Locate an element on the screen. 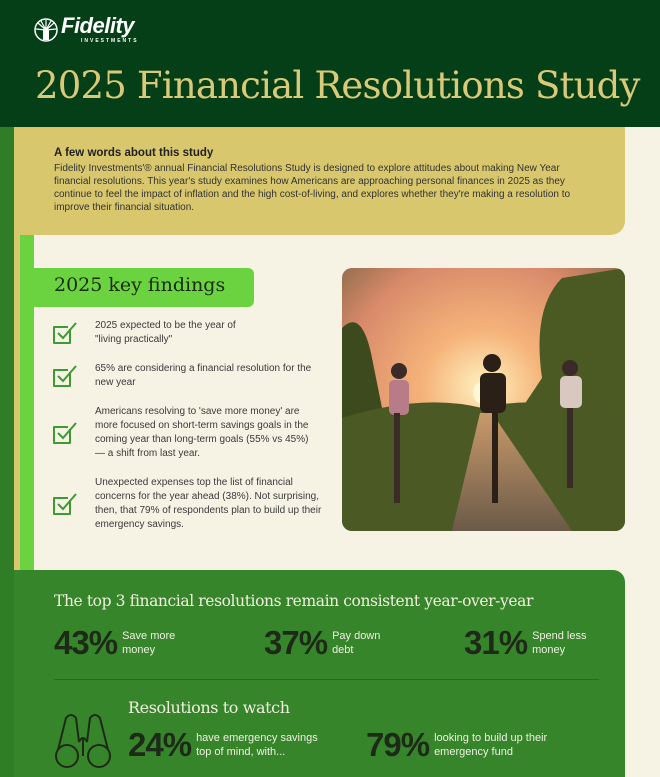 The height and width of the screenshot is (777, 660). stat-value: 79% is located at coordinates (398, 744).